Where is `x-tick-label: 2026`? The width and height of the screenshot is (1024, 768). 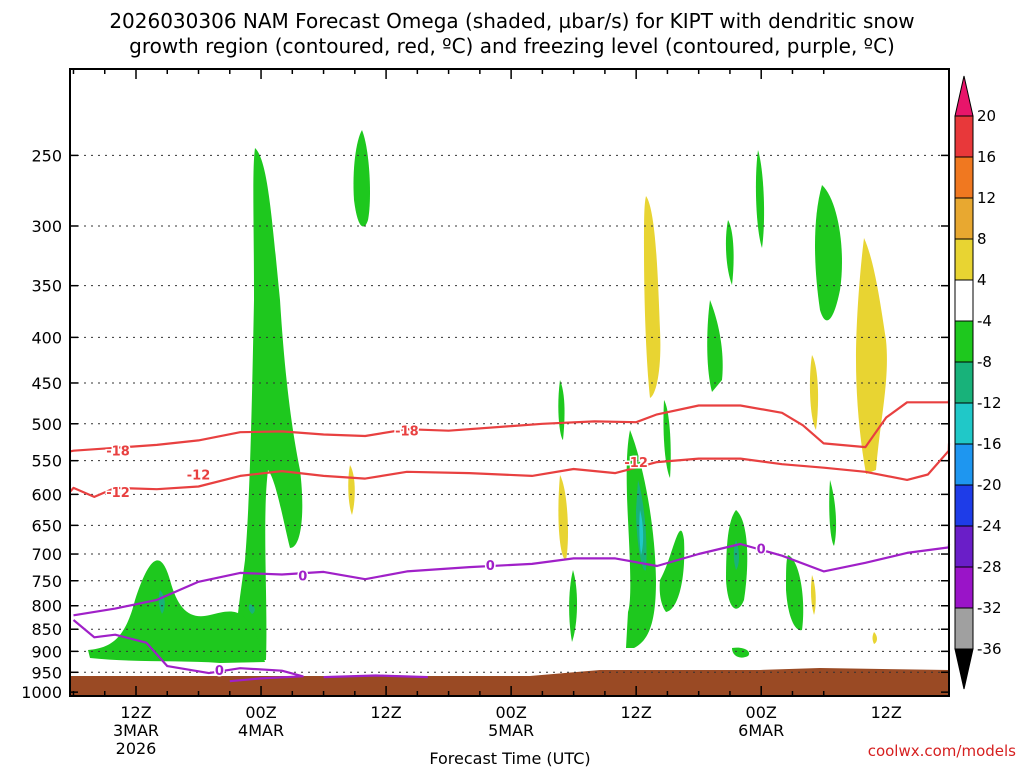
x-tick-label: 2026 is located at coordinates (136, 748).